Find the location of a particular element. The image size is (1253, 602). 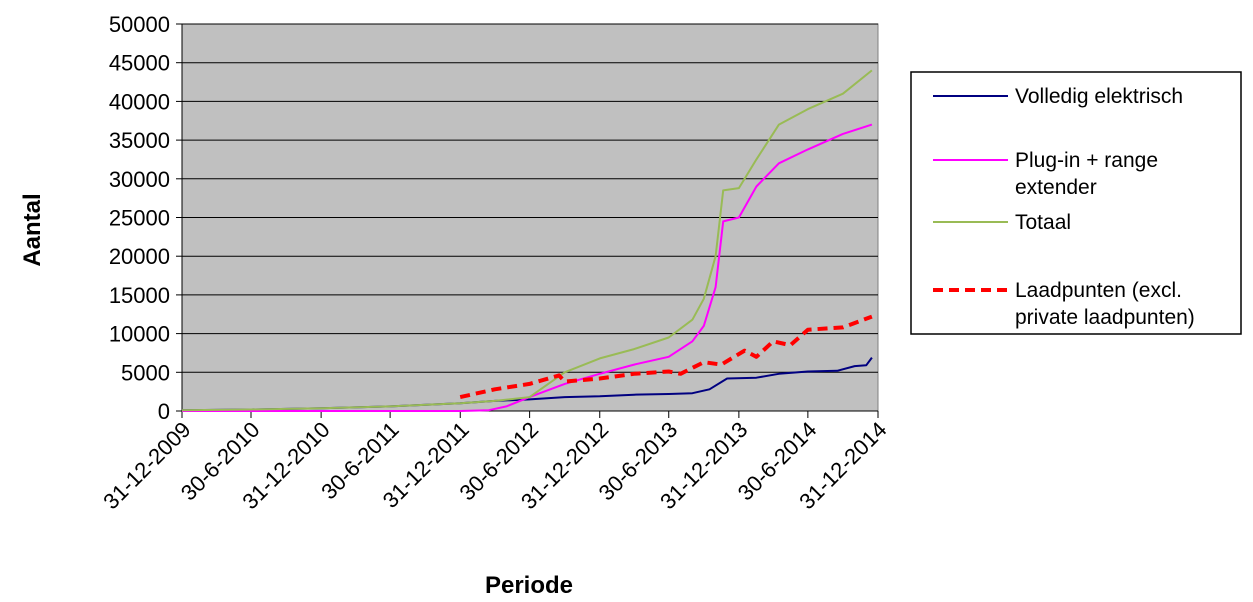

x-axis-title: Periode is located at coordinates (529, 585).